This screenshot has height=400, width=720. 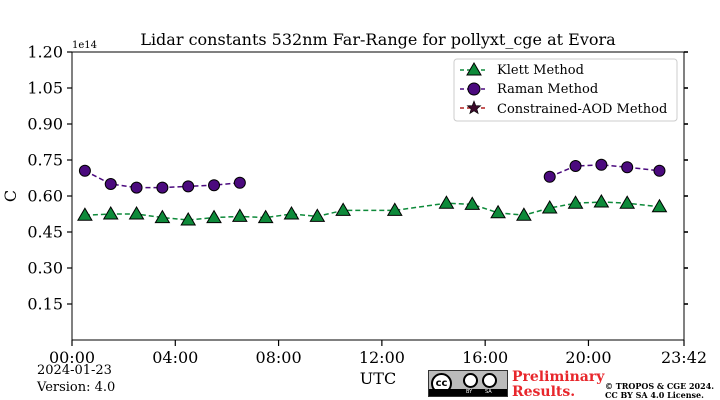 I want to click on x-tick-label-2: 08:00, so click(x=279, y=357).